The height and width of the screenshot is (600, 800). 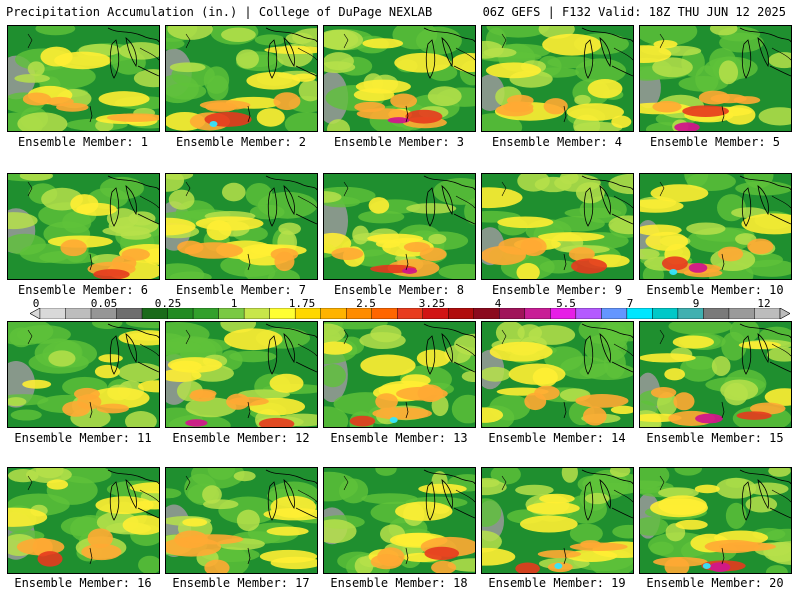 What do you see at coordinates (83, 142) in the screenshot?
I see `ensemble-member-label: Ensemble Member: 1` at bounding box center [83, 142].